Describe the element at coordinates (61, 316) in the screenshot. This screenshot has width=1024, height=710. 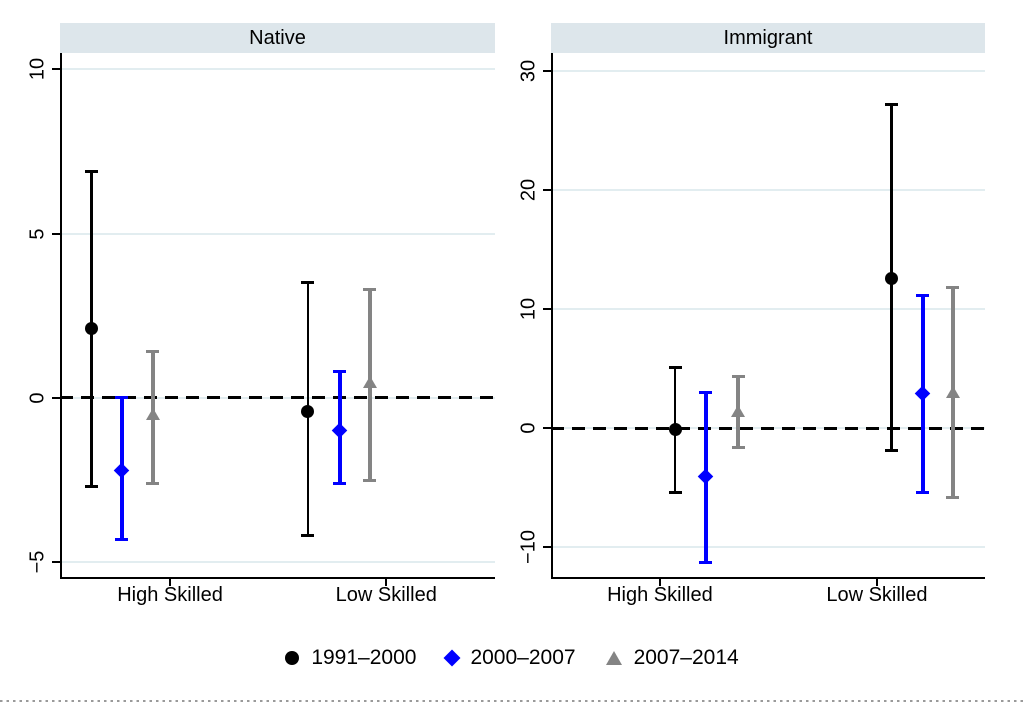
I see `y-axis-native` at that location.